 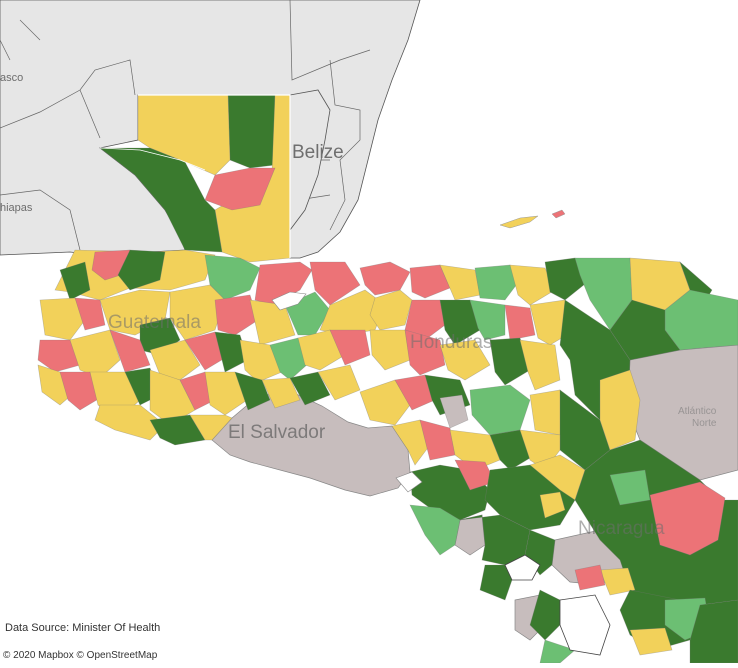 I want to click on lake-area-nodata, so click(x=470, y=535).